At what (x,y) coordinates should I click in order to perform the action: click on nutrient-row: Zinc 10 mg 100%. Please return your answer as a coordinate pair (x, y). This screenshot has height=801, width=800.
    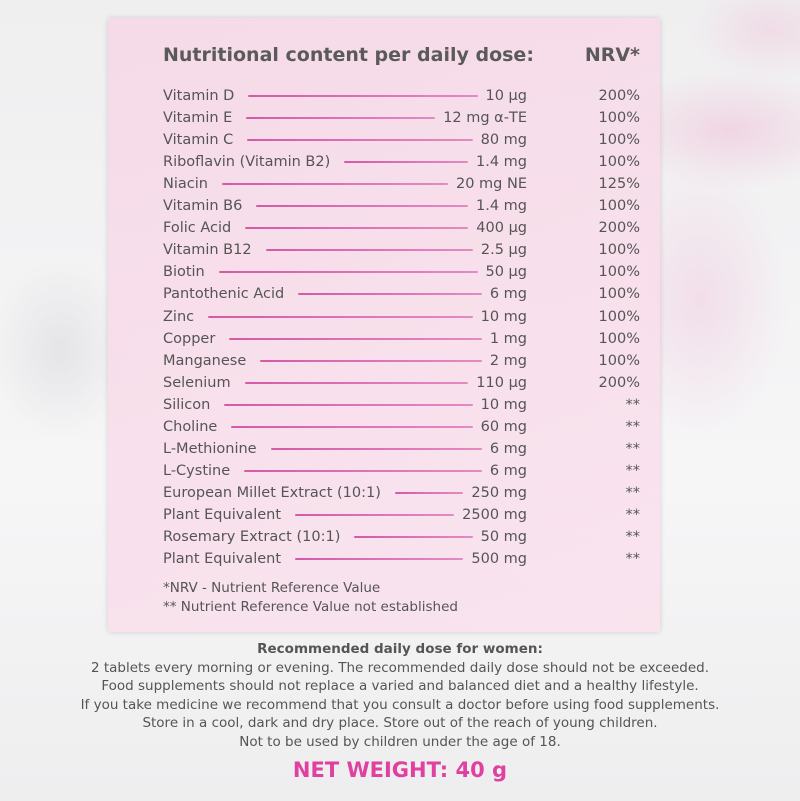
    Looking at the image, I should click on (401, 319).